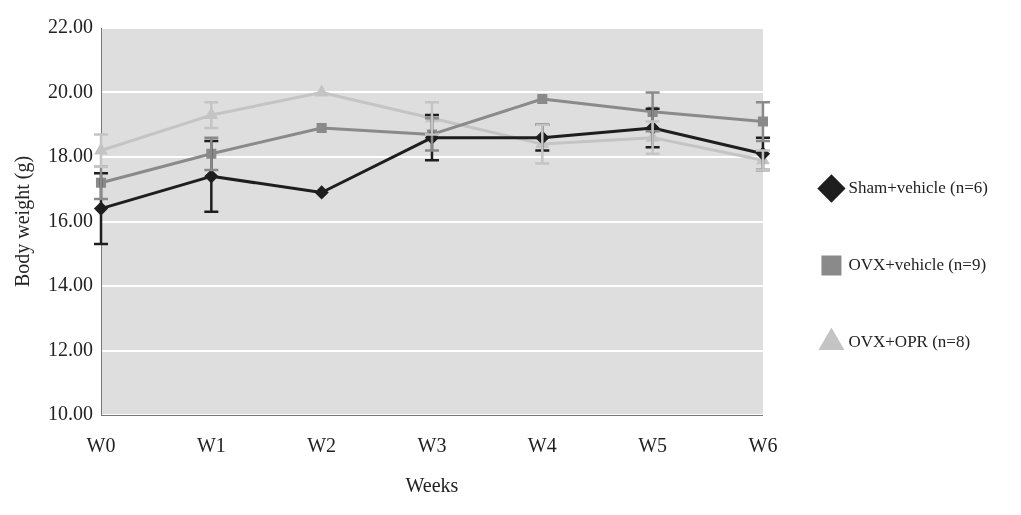 This screenshot has width=1021, height=515. Describe the element at coordinates (70, 284) in the screenshot. I see `y-tick-label: 14.00` at that location.